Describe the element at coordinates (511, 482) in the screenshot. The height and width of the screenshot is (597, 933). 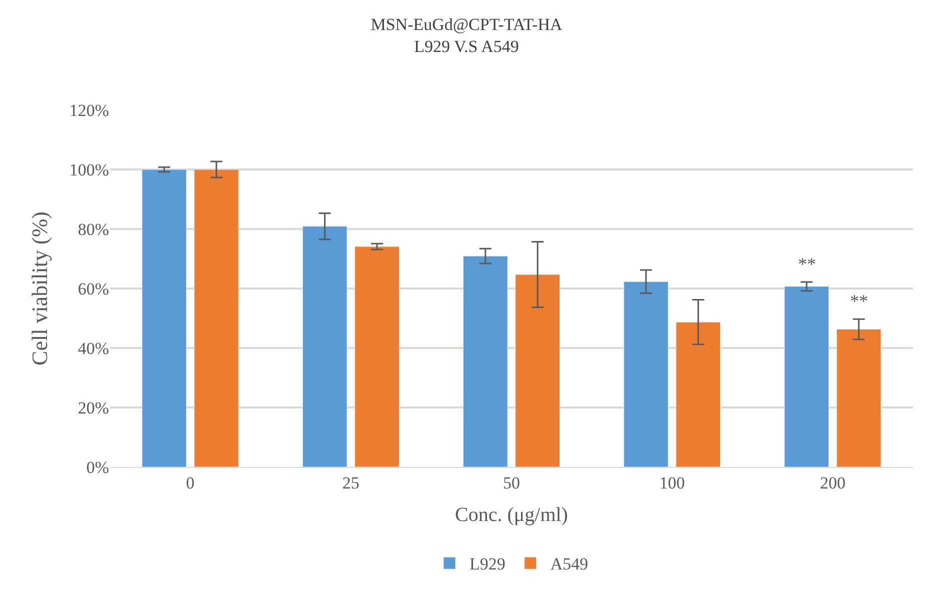
I see `x-tick-label: 50` at that location.